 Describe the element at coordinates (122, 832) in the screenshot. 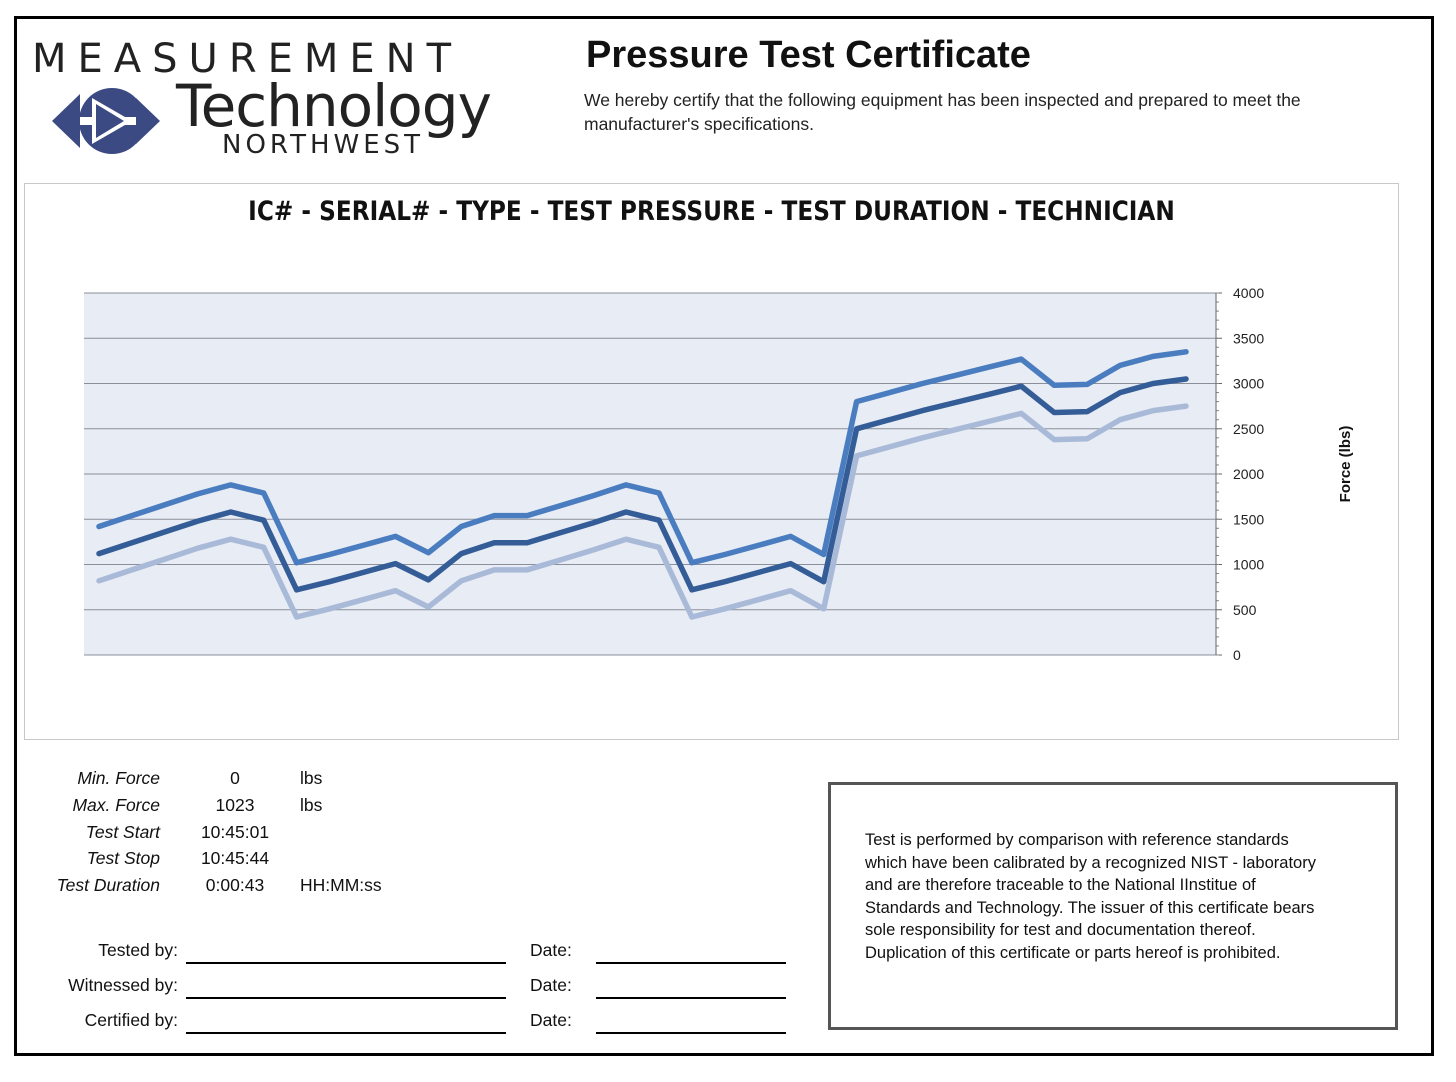

I see `stat-label: Test Start` at that location.